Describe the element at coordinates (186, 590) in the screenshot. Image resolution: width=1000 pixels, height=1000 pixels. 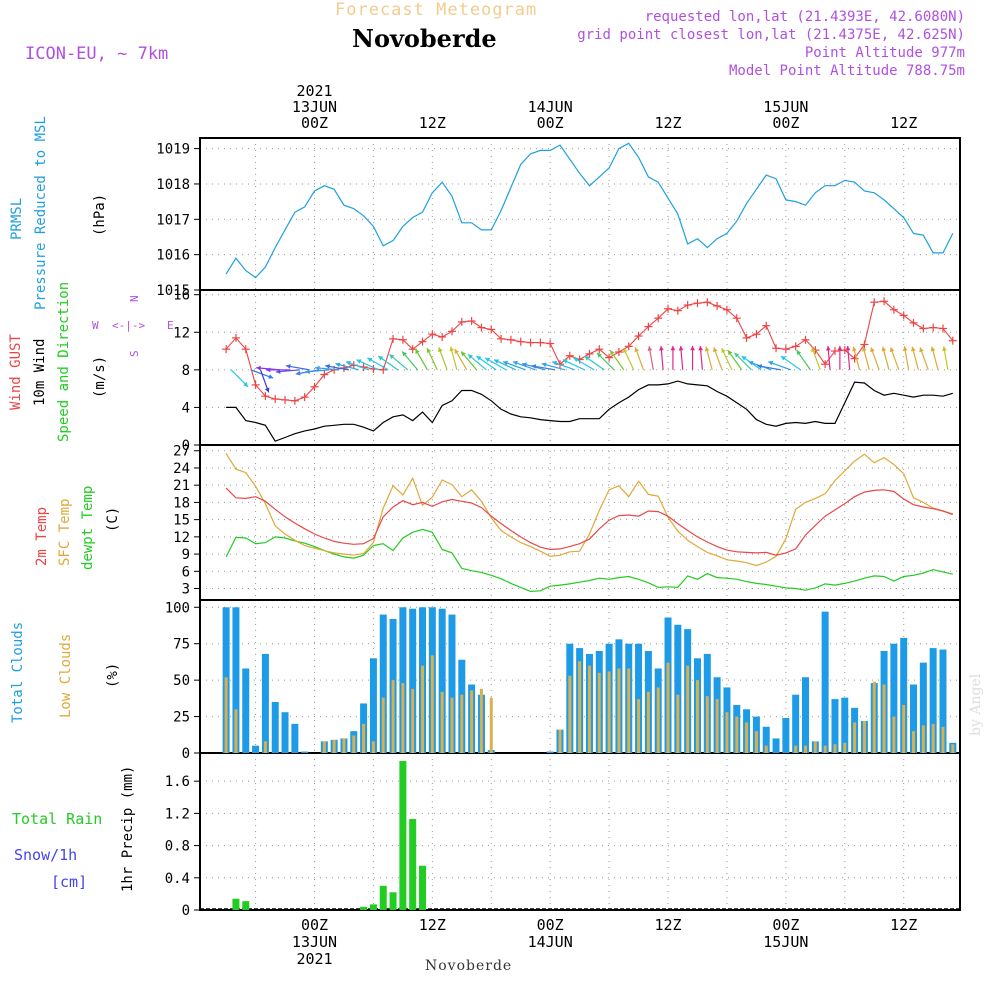
I see `y-tick-label: 3` at that location.